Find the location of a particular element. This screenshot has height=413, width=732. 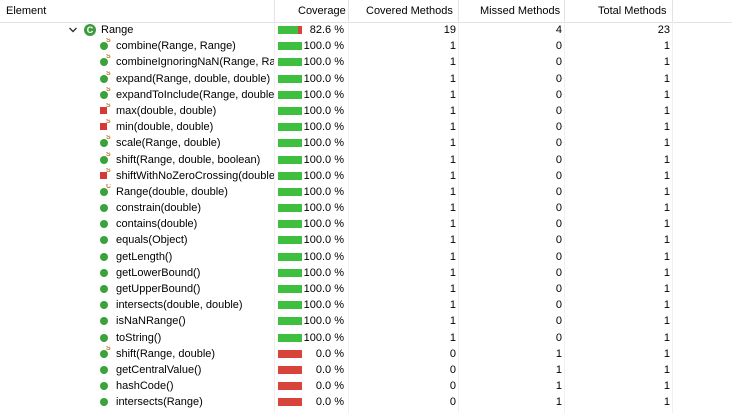

table-row: intersects(Range) 0.0 % 0 1 1 is located at coordinates (366, 402).